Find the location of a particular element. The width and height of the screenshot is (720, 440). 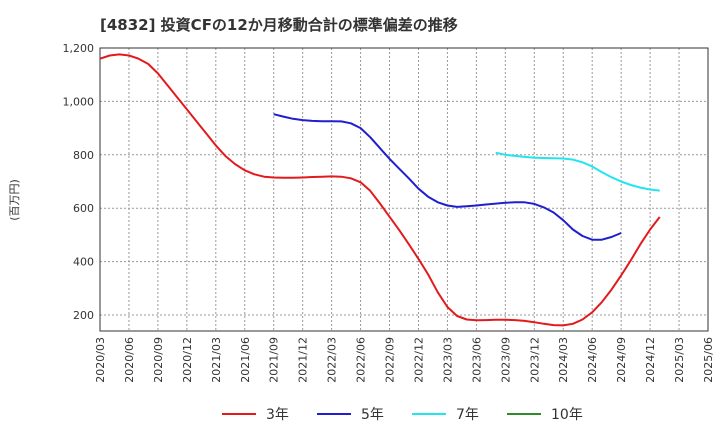

legend-label: 3年 is located at coordinates (277, 415).